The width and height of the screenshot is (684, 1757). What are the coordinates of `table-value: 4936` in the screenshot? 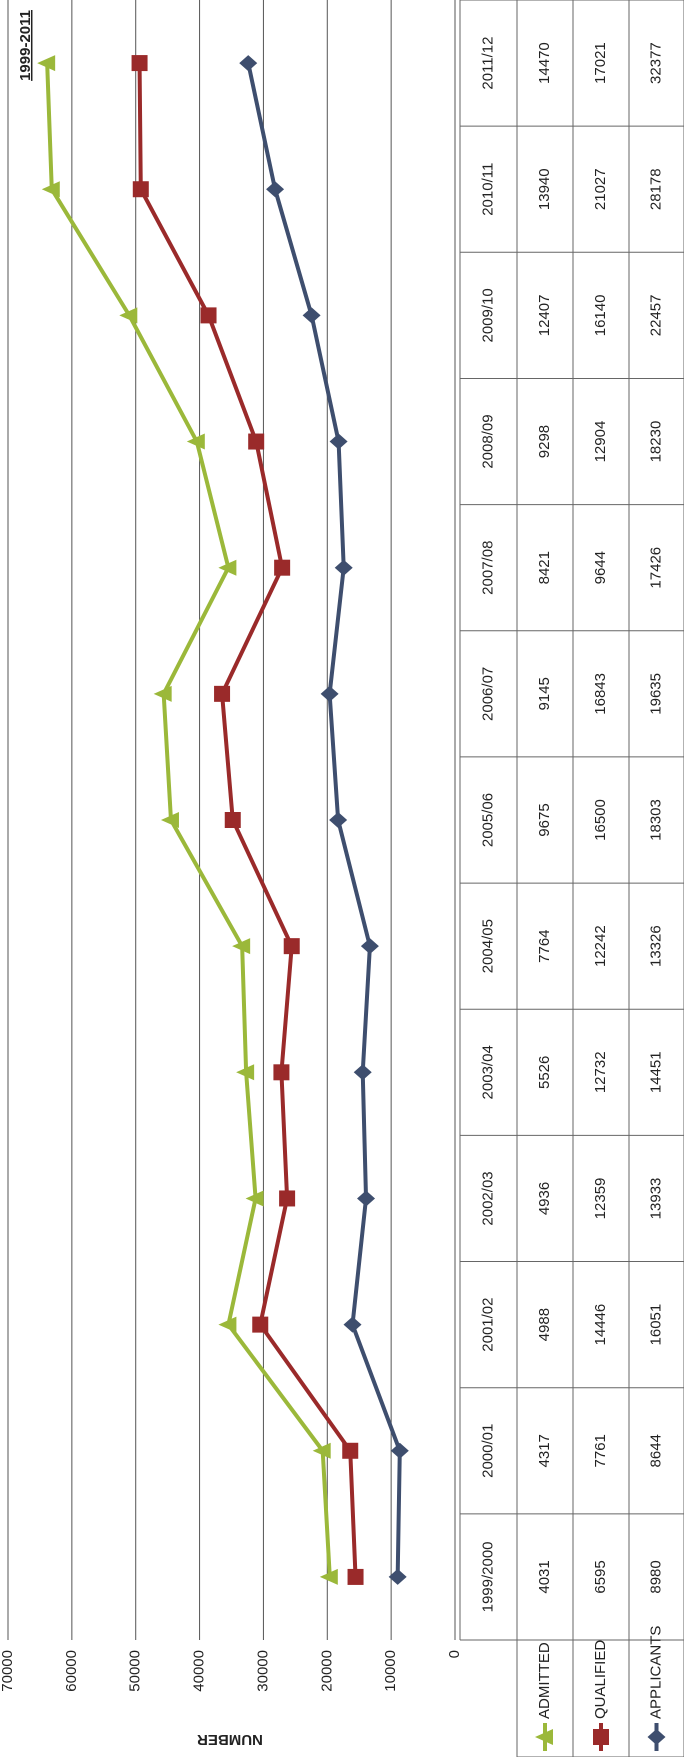 It's located at (544, 1198).